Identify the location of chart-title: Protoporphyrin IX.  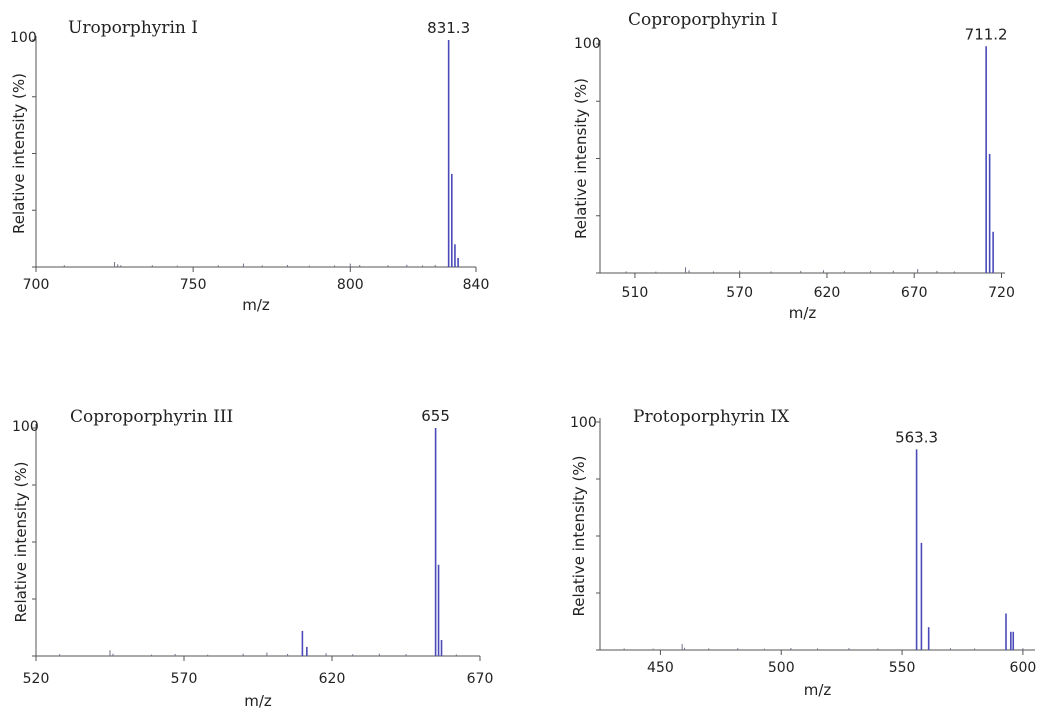
(711, 417).